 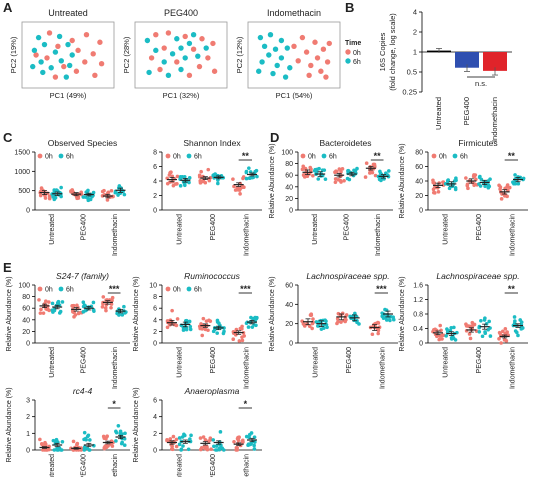 What do you see at coordinates (289, 324) in the screenshot?
I see `y-tick-label: 20` at bounding box center [289, 324].